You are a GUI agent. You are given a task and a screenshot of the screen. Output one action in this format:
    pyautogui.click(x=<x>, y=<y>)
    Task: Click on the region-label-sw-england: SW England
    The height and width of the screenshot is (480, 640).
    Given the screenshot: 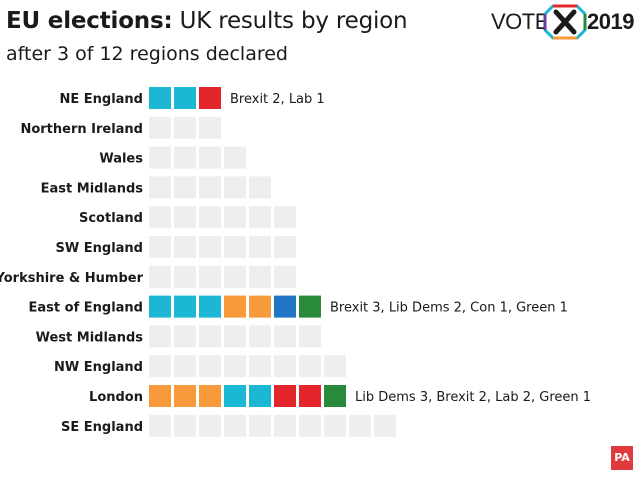 What is the action you would take?
    pyautogui.click(x=99, y=248)
    